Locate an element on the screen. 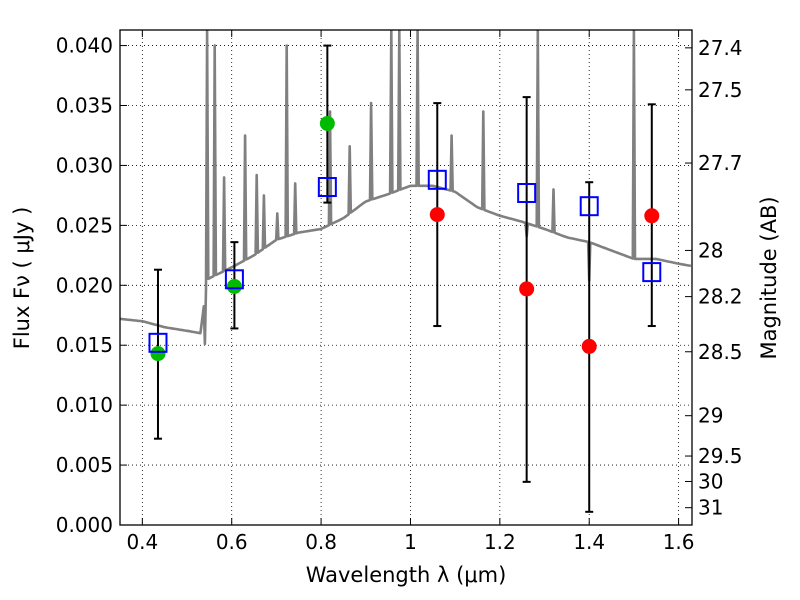 This screenshot has width=800, height=600. right-tick-label: 27.7 is located at coordinates (720, 163).